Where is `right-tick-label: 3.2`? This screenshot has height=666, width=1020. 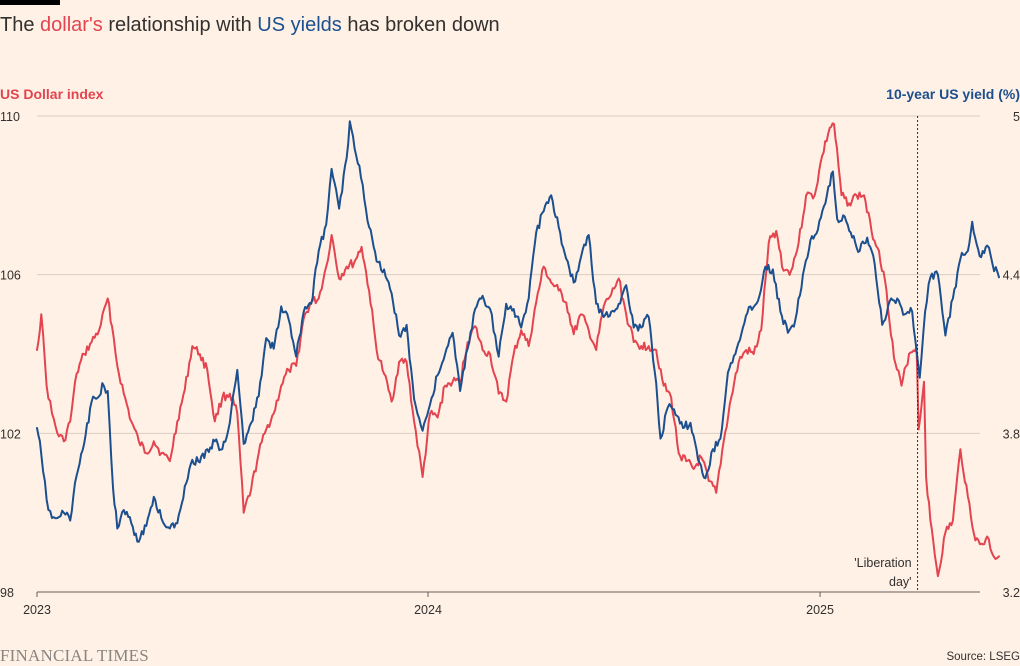
right-tick-label: 3.2 is located at coordinates (1011, 593).